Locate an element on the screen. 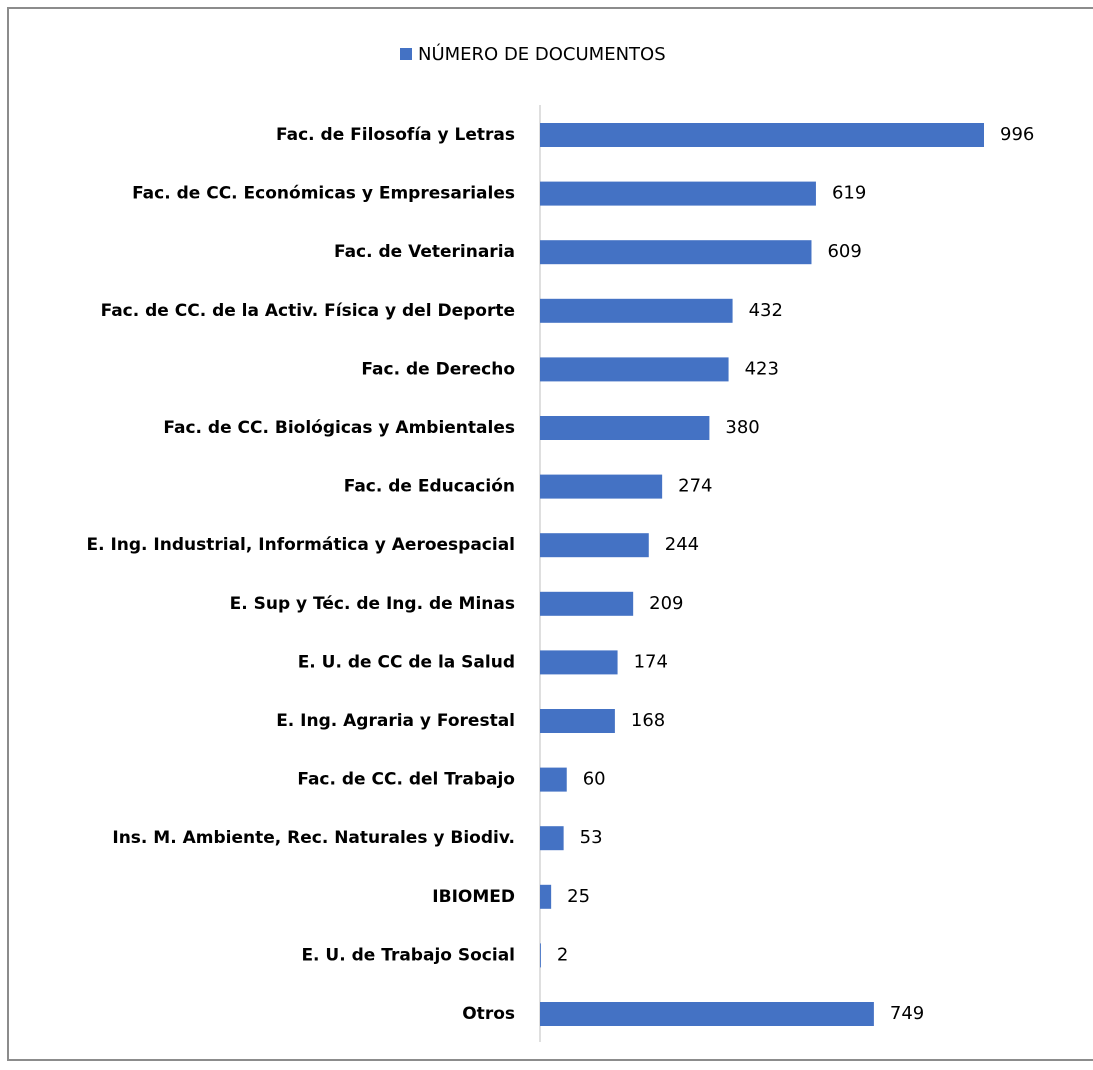 Image resolution: width=1093 pixels, height=1070 pixels. category-label: IBIOMED is located at coordinates (473, 897).